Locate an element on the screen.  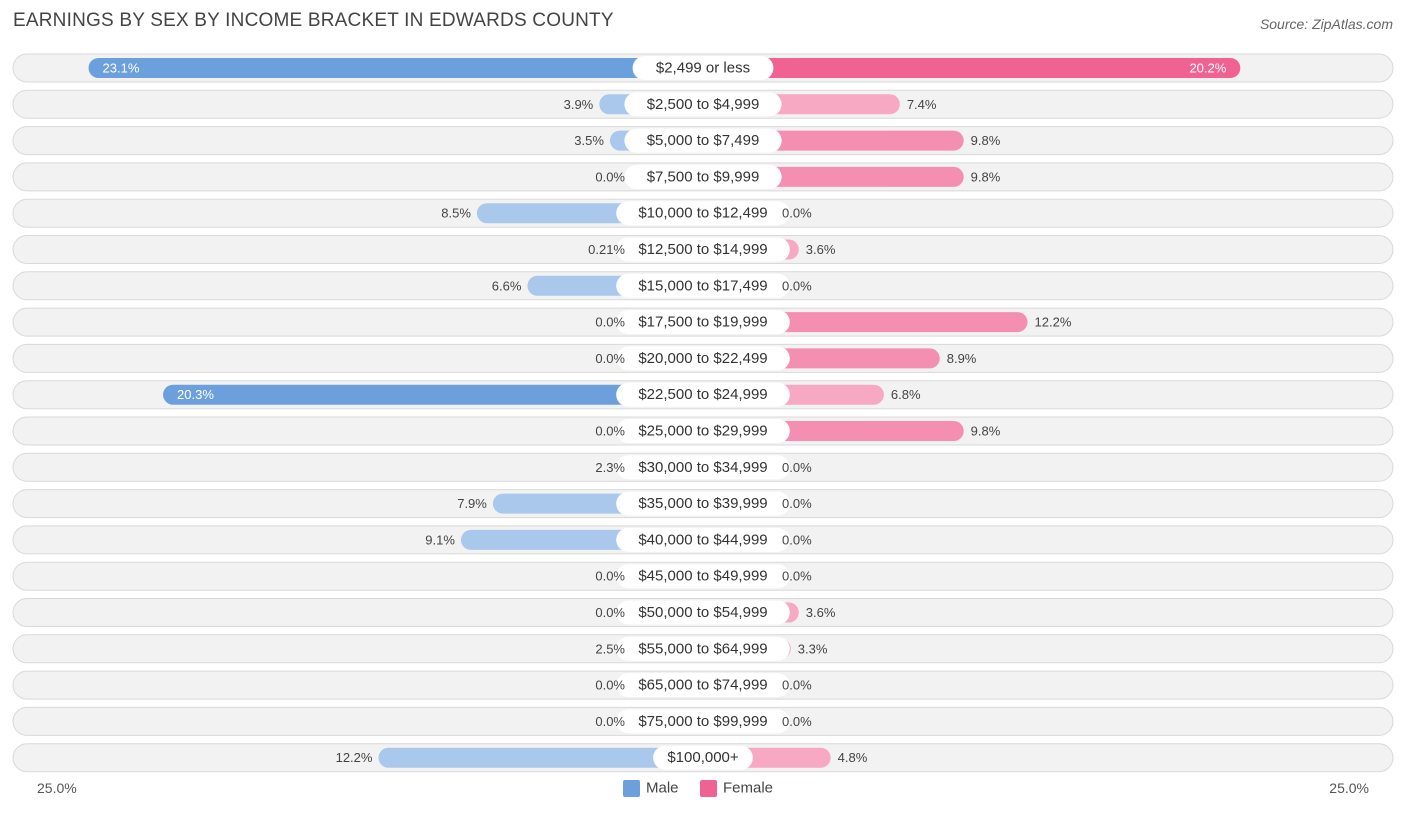
axis-label-left: 25.0% is located at coordinates (57, 788).